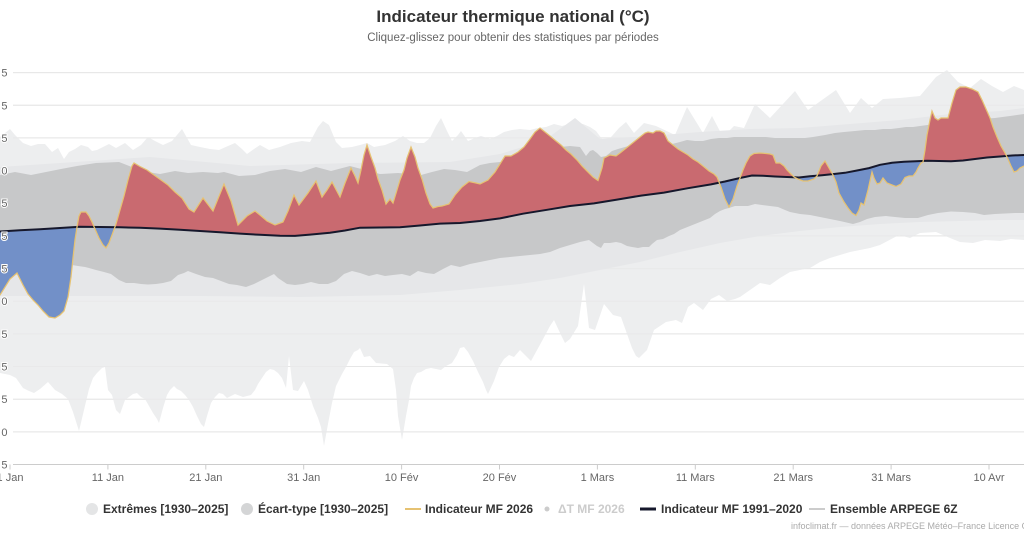 The image size is (1024, 541). I want to click on svg-text: Extrêmes [1930–2025], so click(165, 509).